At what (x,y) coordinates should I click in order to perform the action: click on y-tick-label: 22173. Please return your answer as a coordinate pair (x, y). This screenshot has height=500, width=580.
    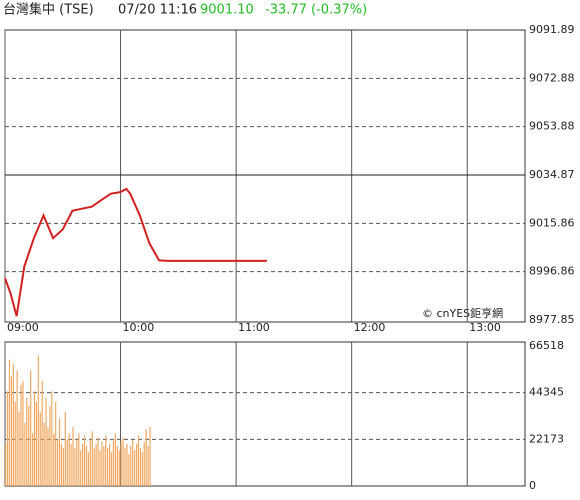
    Looking at the image, I should click on (546, 438).